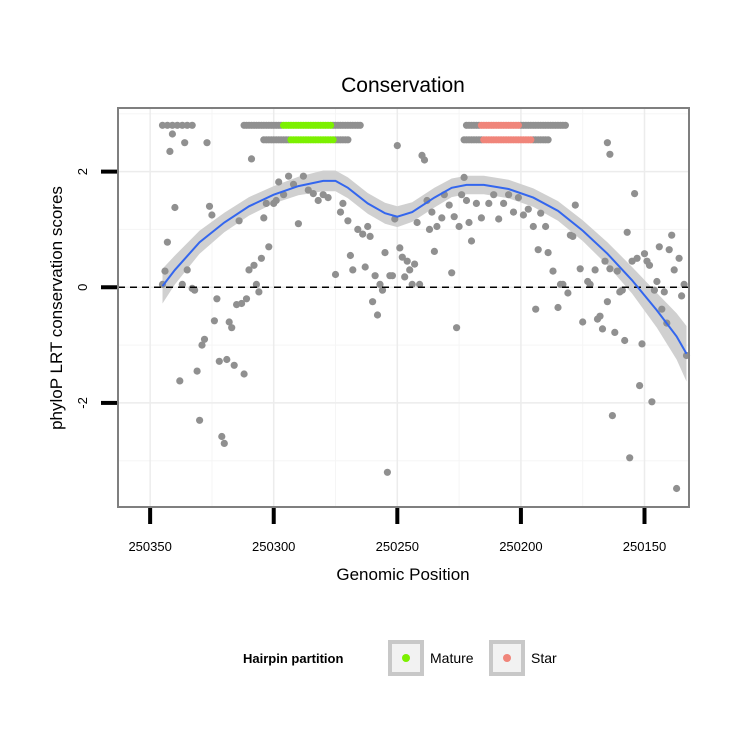 The width and height of the screenshot is (750, 750). What do you see at coordinates (520, 546) in the screenshot?
I see `x-tick-label-3: 250200` at bounding box center [520, 546].